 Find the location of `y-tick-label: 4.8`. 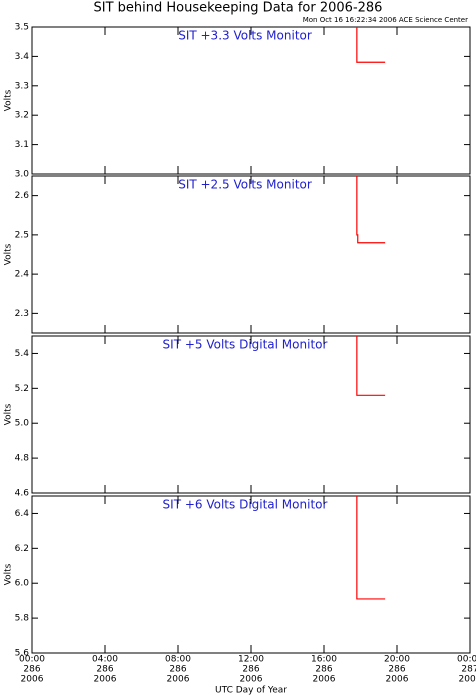

y-tick-label: 4.8 is located at coordinates (22, 459).